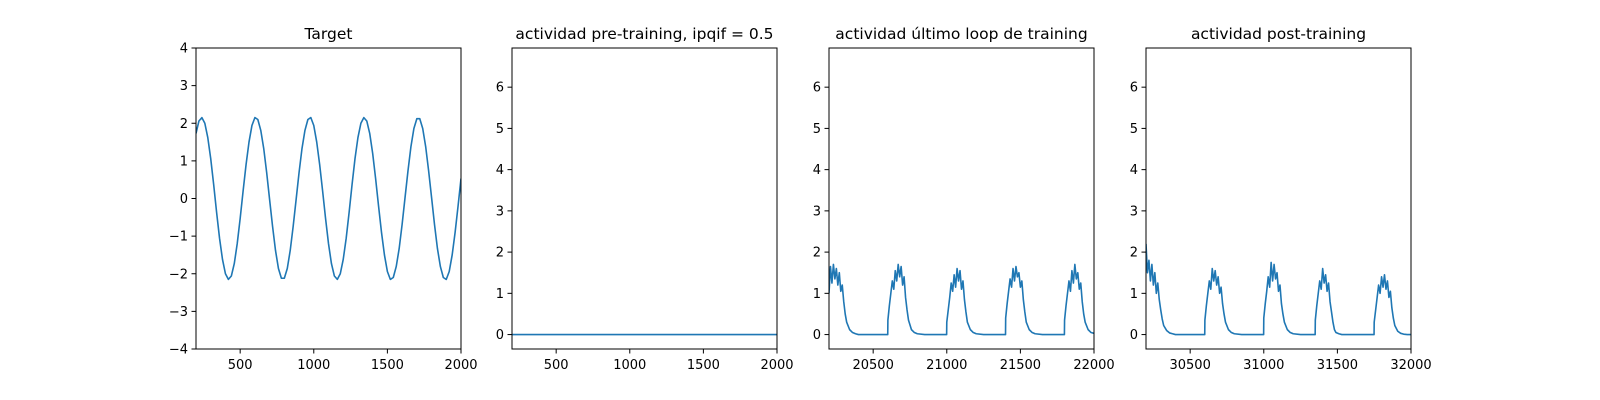 Image resolution: width=1600 pixels, height=400 pixels. Describe the element at coordinates (1189, 365) in the screenshot. I see `x-tick-label: 30500` at that location.